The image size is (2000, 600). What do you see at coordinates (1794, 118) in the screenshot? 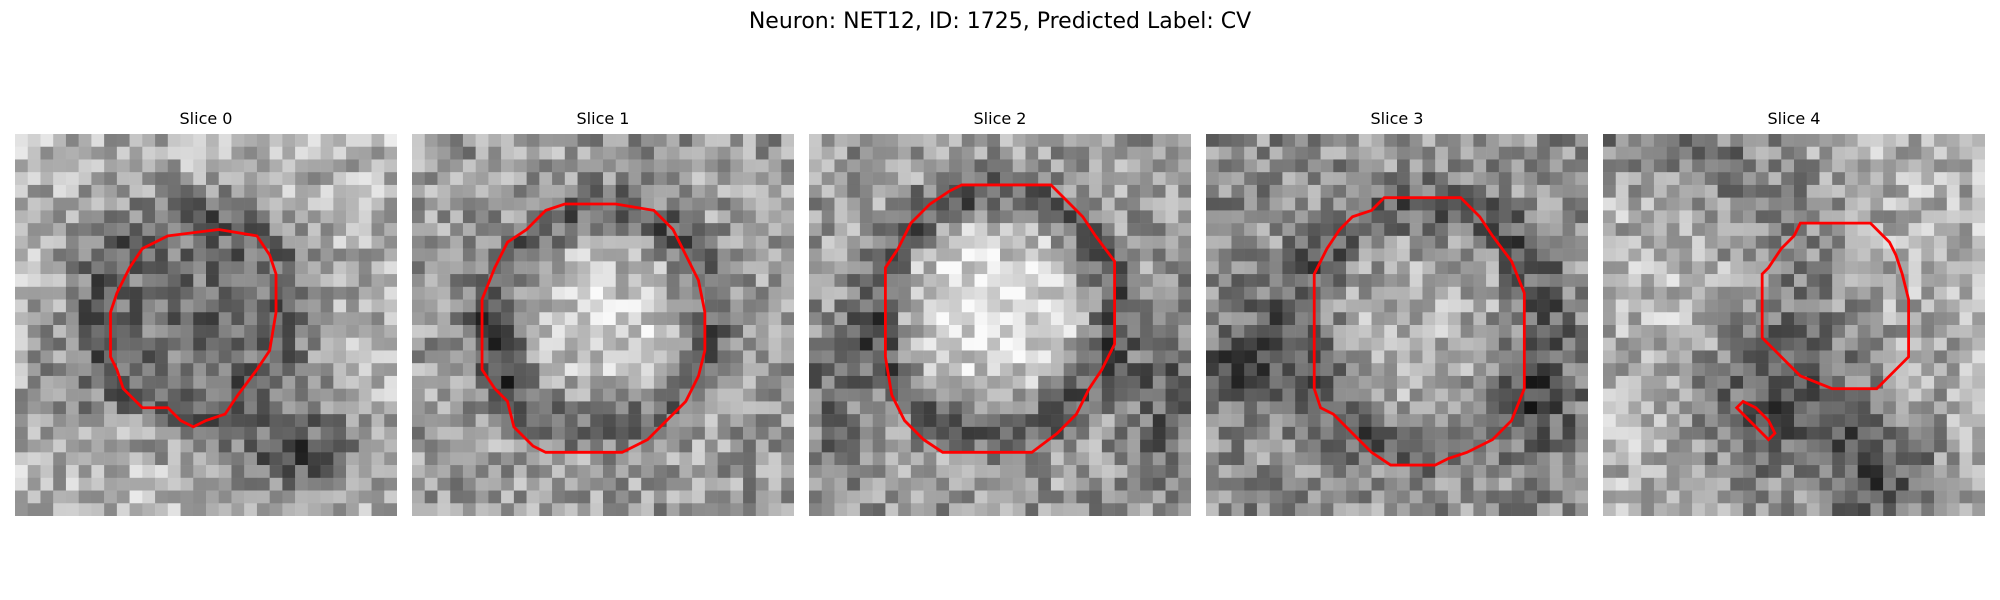
I see `slice-title-4: Slice 4` at bounding box center [1794, 118].